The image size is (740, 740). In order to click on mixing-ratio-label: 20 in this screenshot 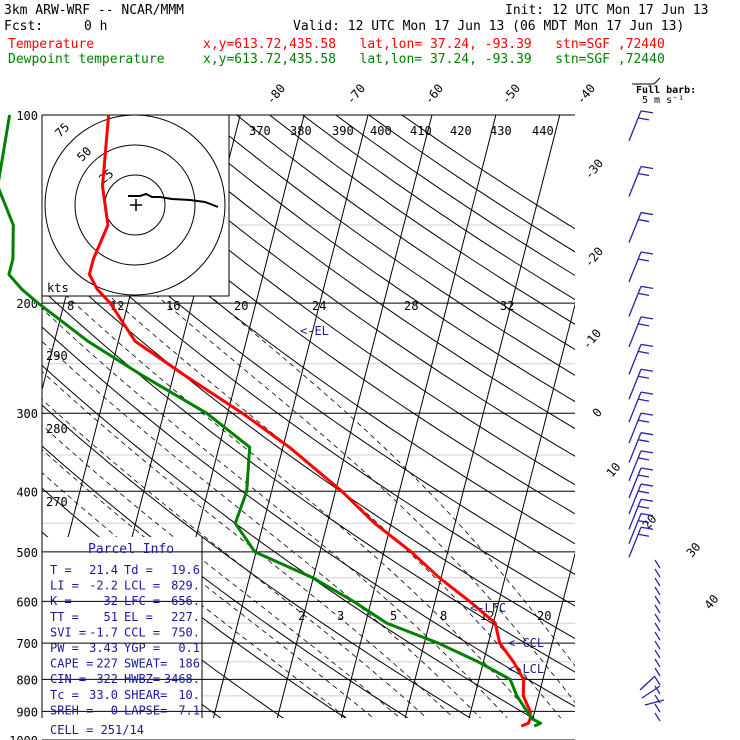, I will do `click(544, 616)`.